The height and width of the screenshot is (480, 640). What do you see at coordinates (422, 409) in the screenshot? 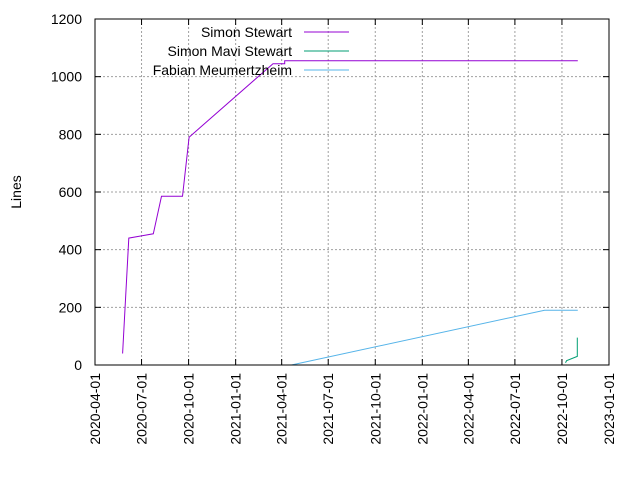
I see `x-tick-label: 2022-01-01` at bounding box center [422, 409].